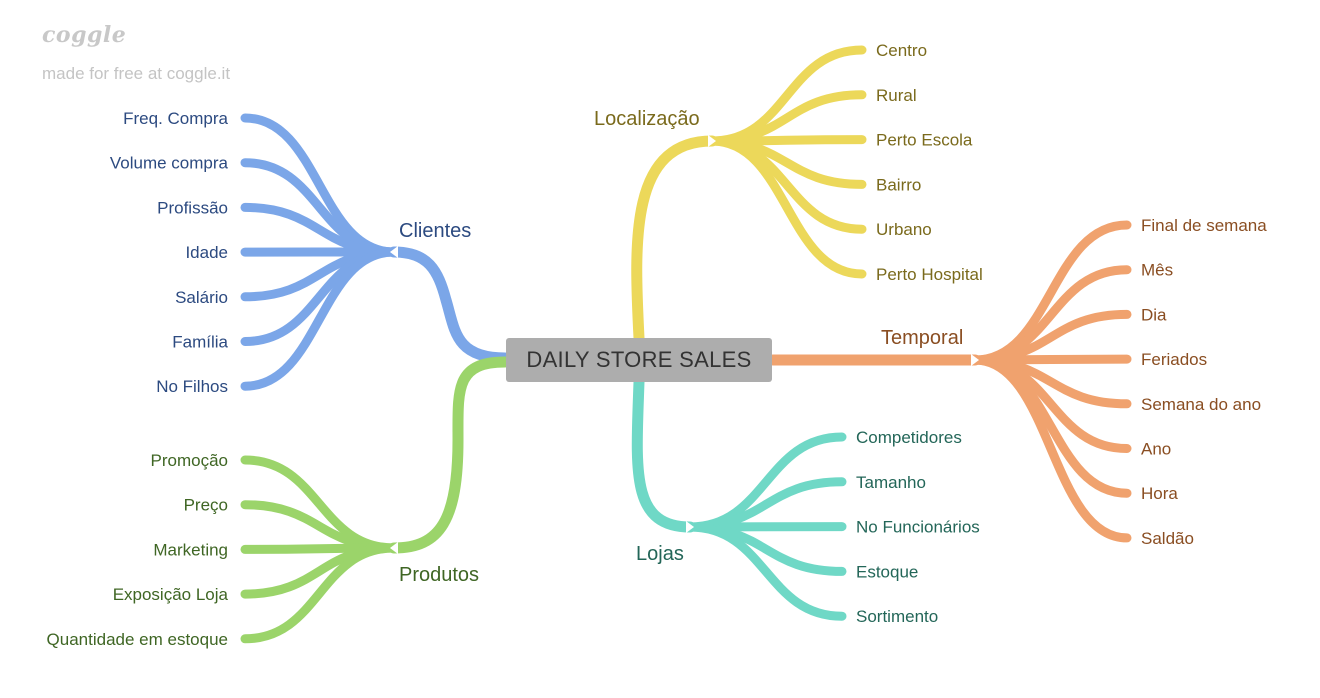 The width and height of the screenshot is (1320, 698). What do you see at coordinates (175, 118) in the screenshot?
I see `clientes-item-freq-compra: Freq. Compra` at bounding box center [175, 118].